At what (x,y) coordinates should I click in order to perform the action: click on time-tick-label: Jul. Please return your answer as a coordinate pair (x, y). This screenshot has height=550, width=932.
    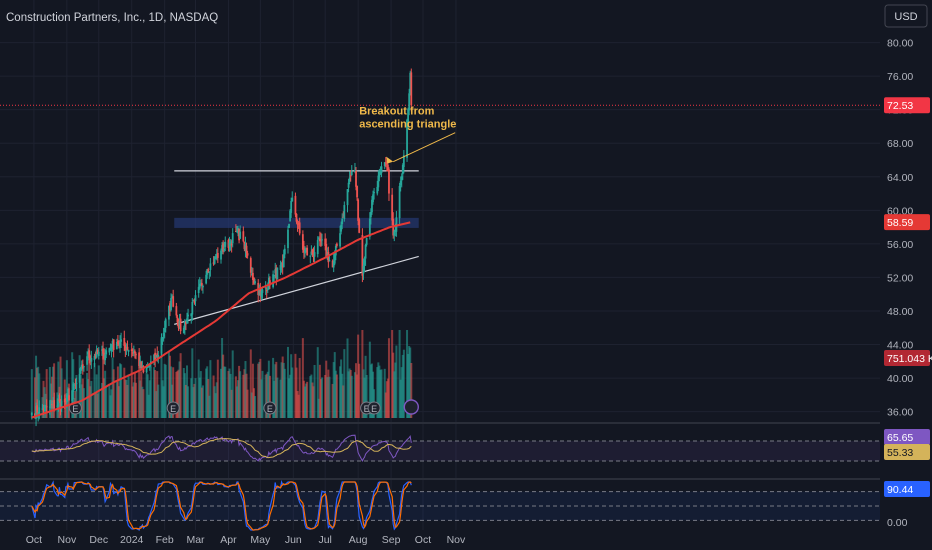
    Looking at the image, I should click on (324, 540).